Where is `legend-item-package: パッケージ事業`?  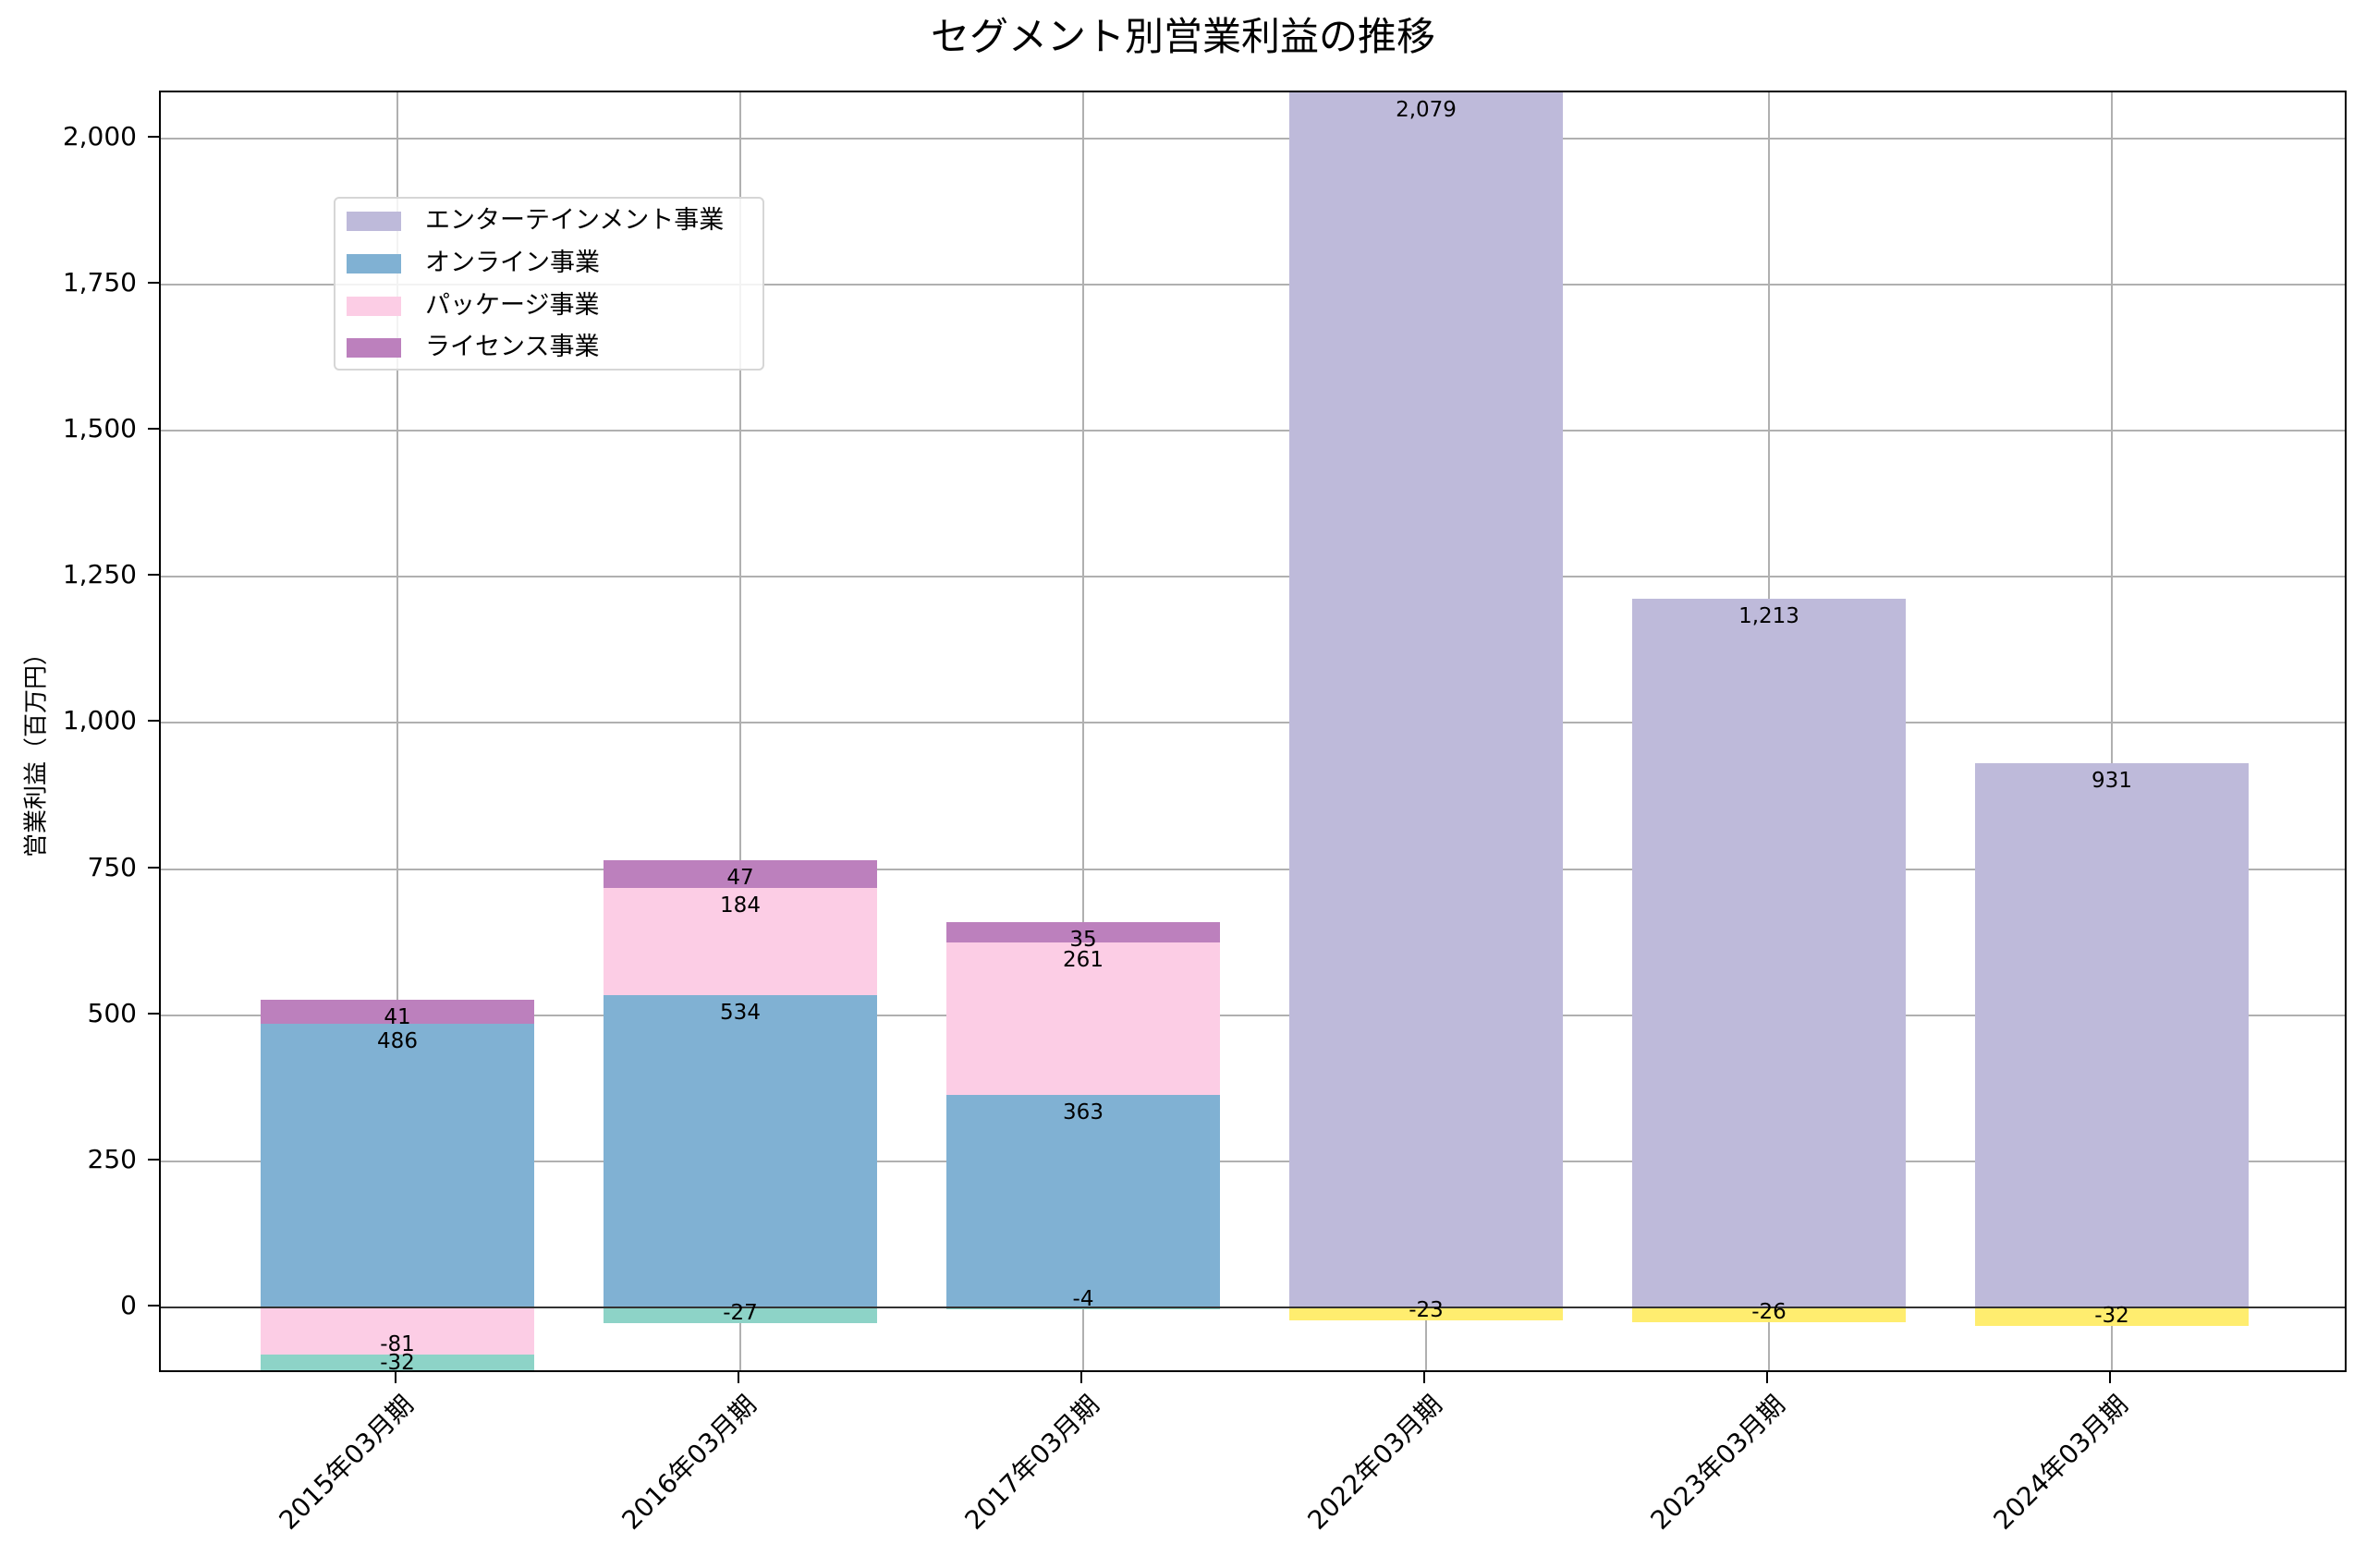 legend-item-package: パッケージ事業 is located at coordinates (473, 306).